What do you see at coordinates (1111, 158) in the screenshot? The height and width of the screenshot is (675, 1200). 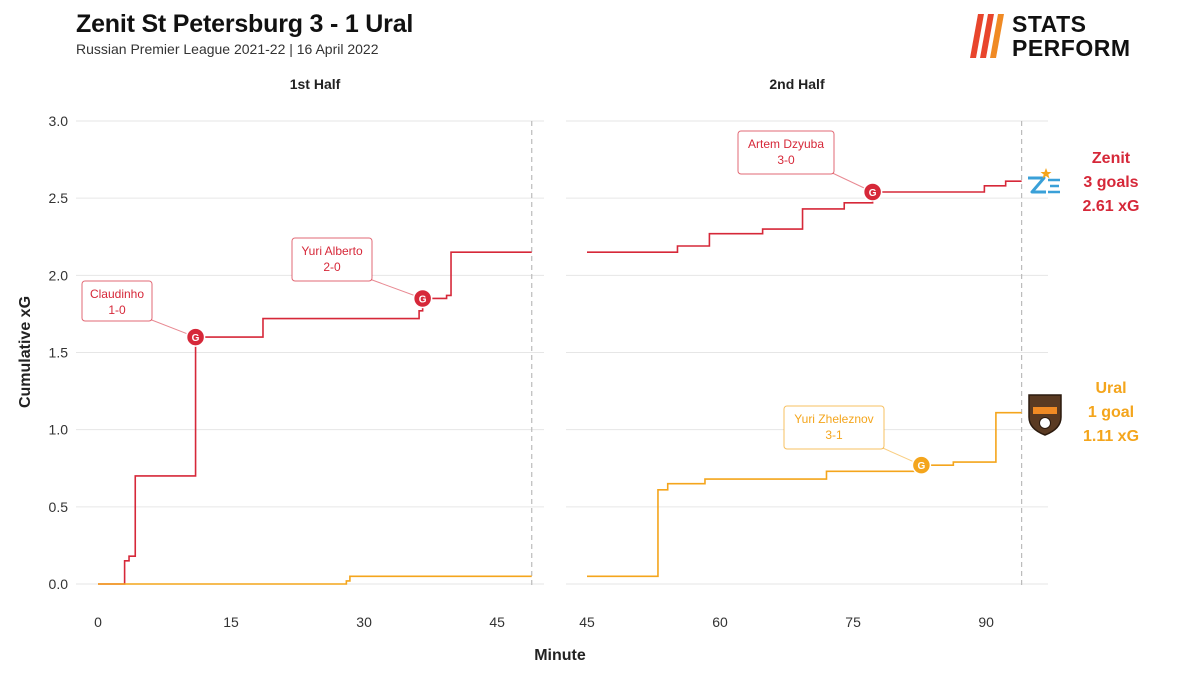 I see `team-name-label: Zenit` at bounding box center [1111, 158].